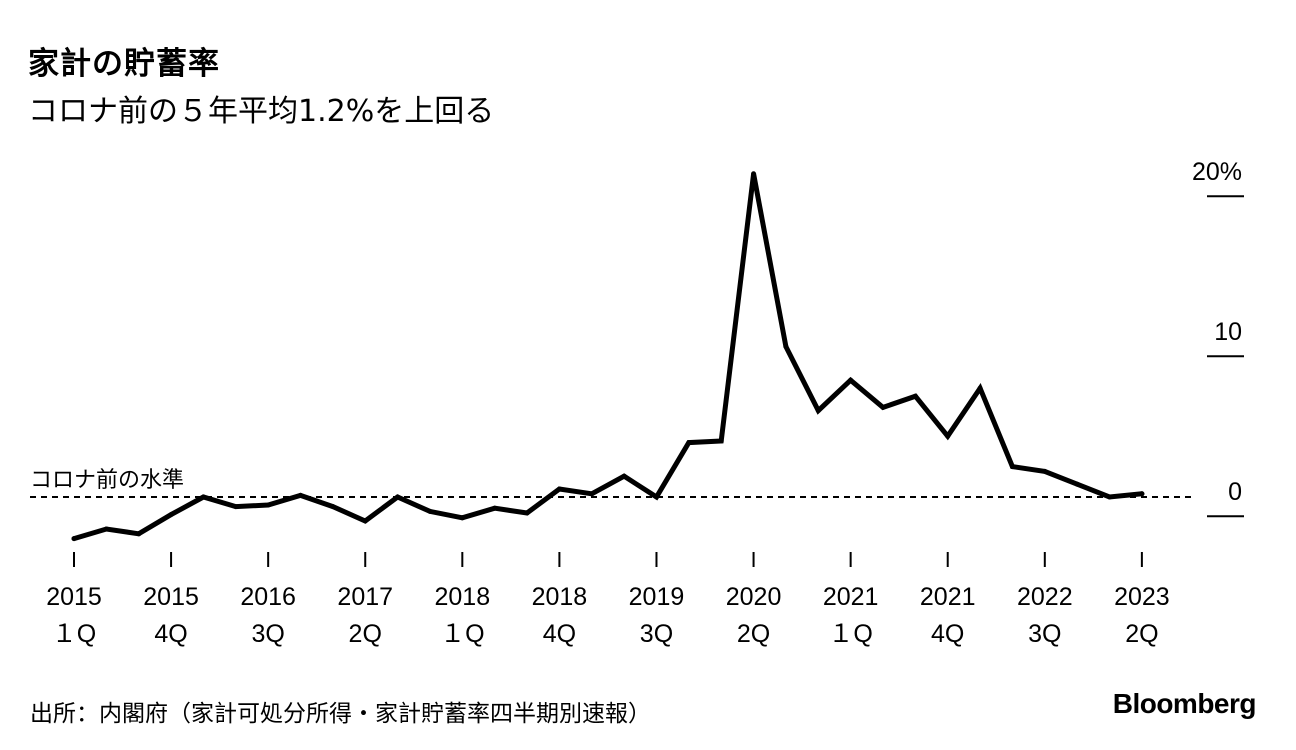 This screenshot has height=750, width=1296. Describe the element at coordinates (754, 597) in the screenshot. I see `x-tick-year: 2020` at that location.